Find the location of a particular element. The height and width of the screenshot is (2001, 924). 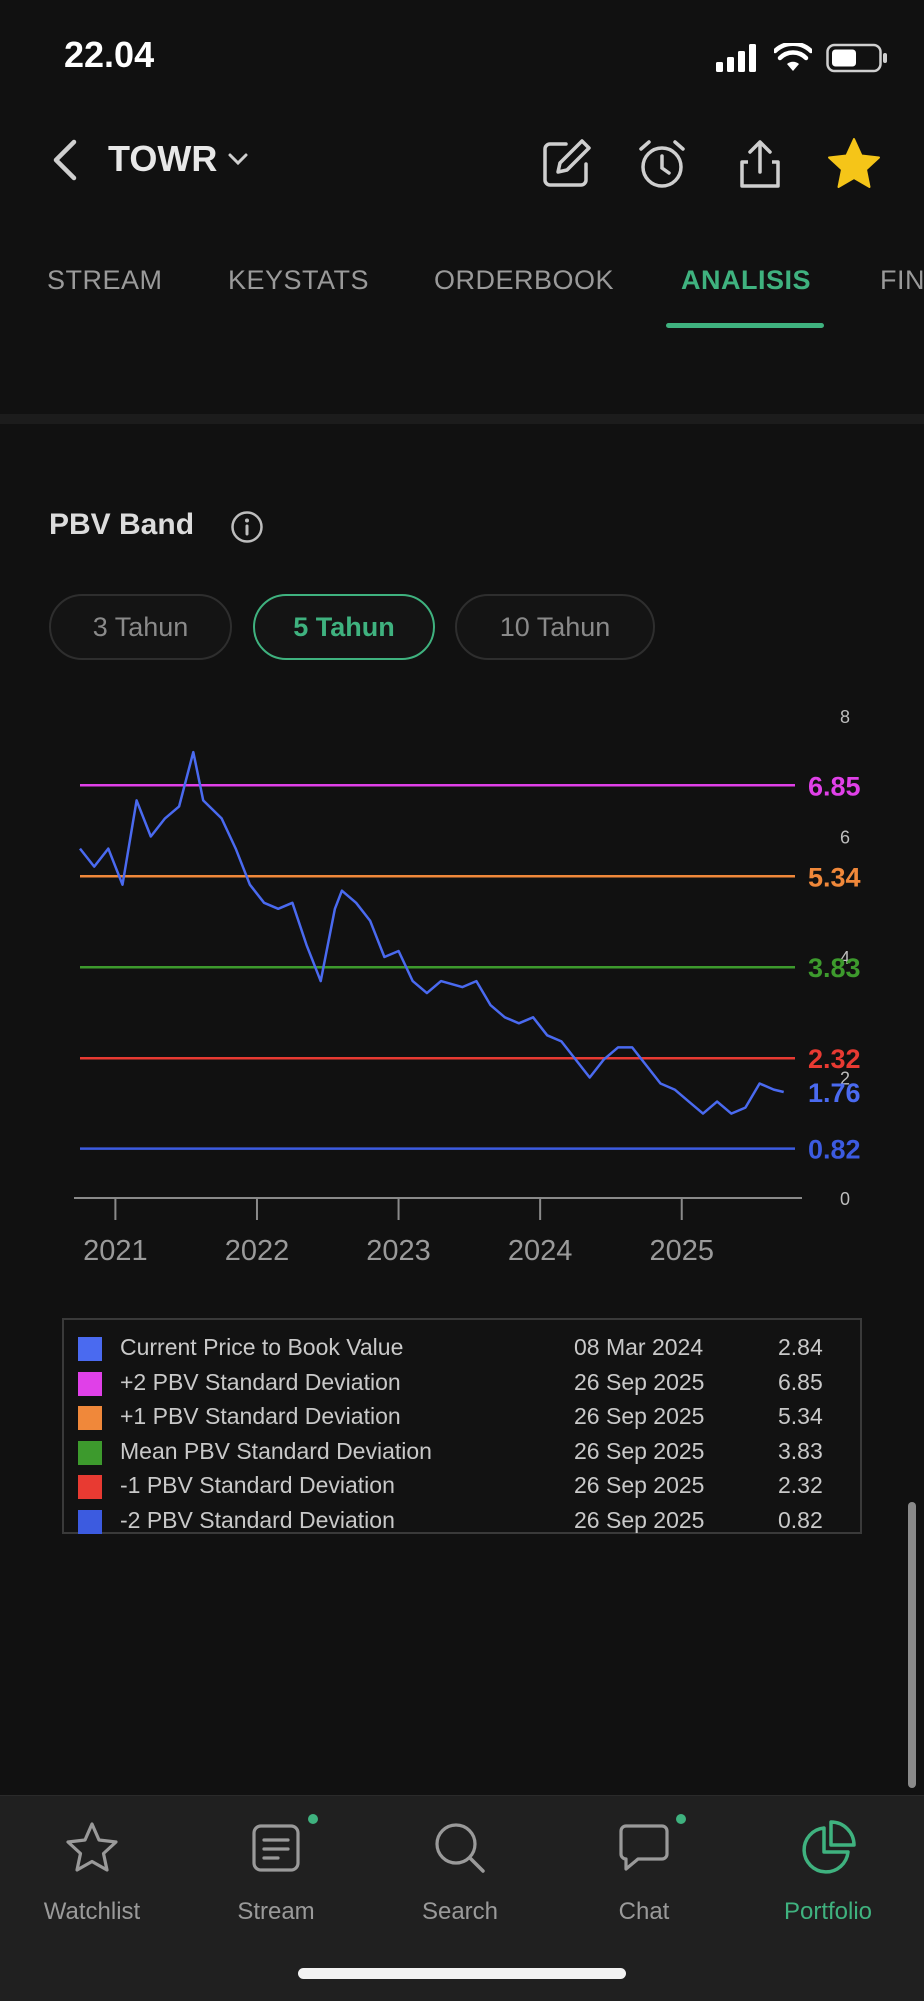

legend-name: -1 PBV Standard Deviation is located at coordinates (257, 1485).